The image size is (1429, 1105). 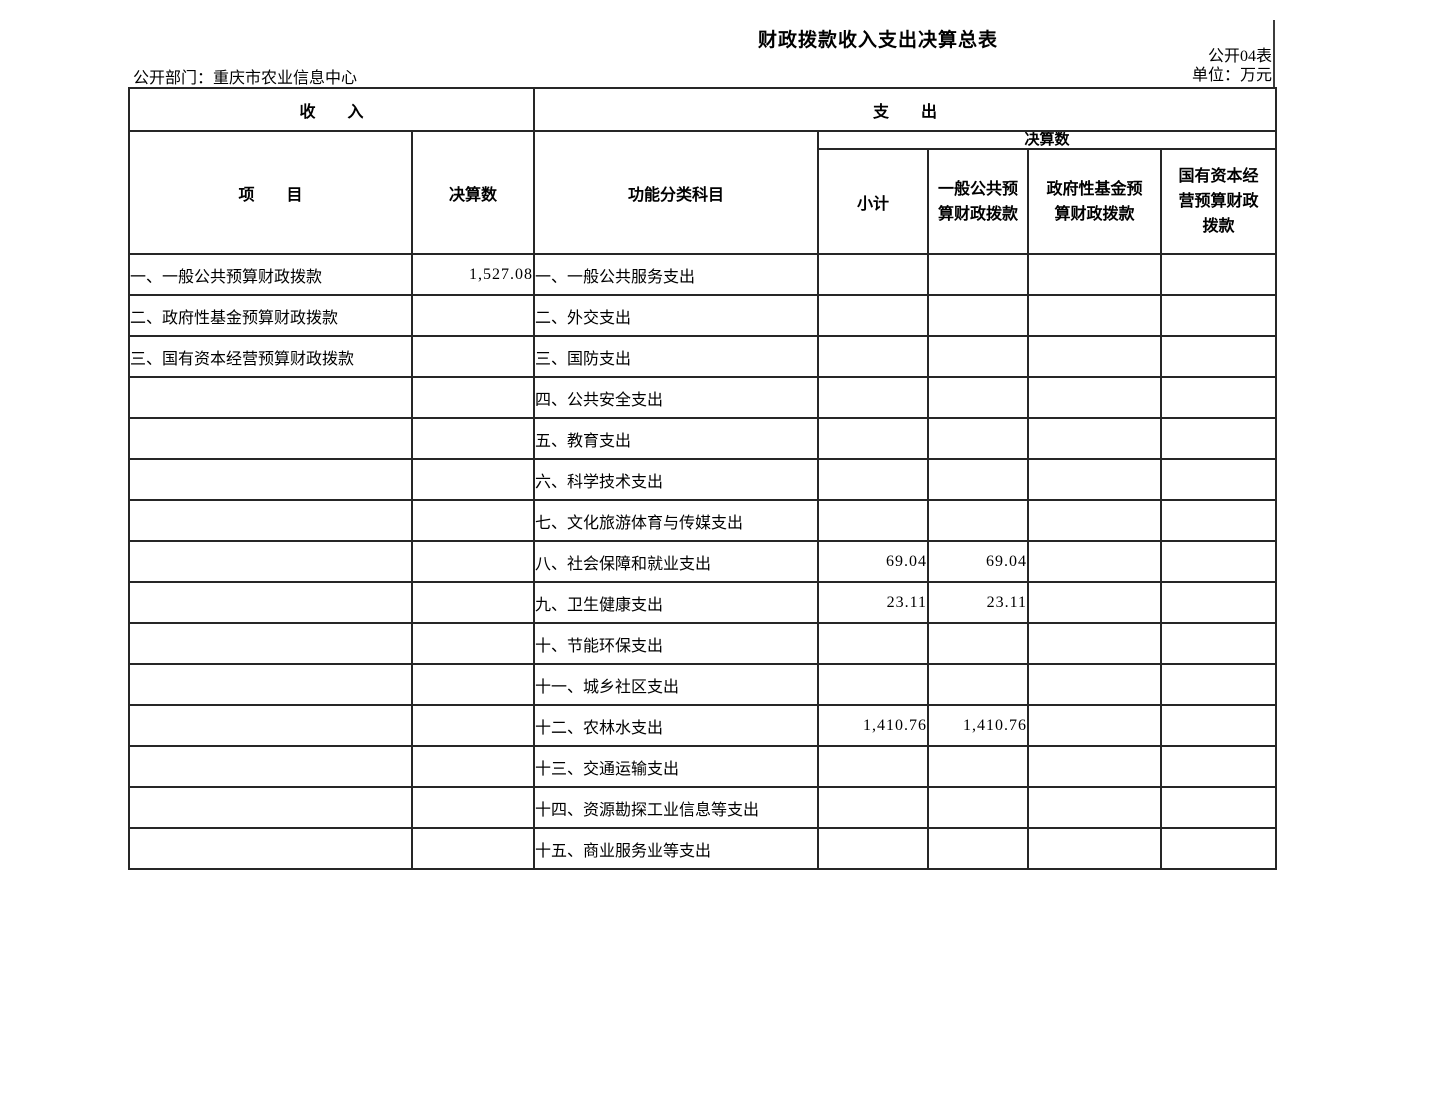 What do you see at coordinates (905, 109) in the screenshot?
I see `expense-section-header: 支 出` at bounding box center [905, 109].